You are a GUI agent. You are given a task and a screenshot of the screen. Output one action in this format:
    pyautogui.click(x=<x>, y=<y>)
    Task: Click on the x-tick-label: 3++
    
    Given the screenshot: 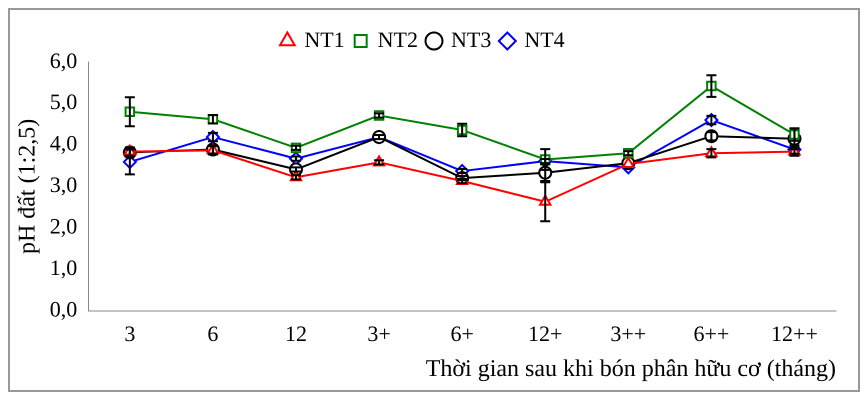 What is the action you would take?
    pyautogui.click(x=628, y=333)
    